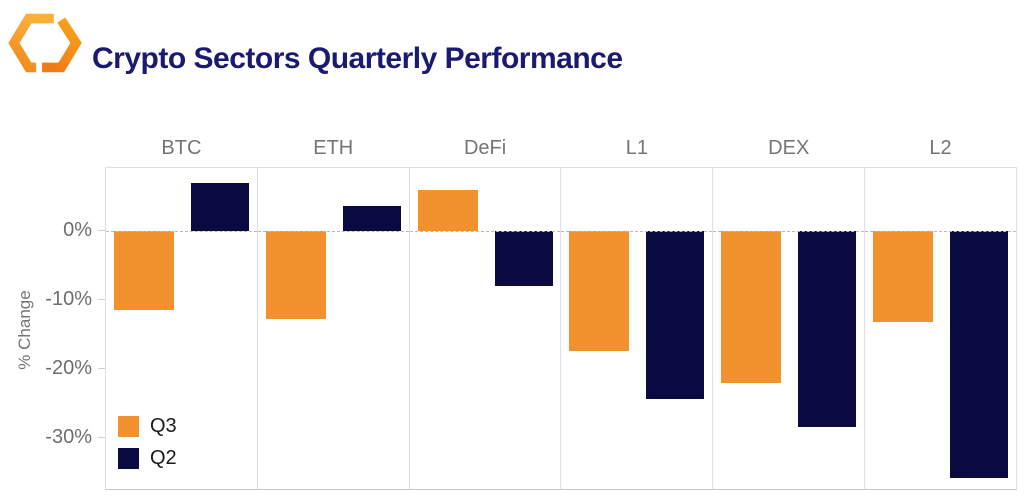 Image resolution: width=1031 pixels, height=497 pixels. What do you see at coordinates (144, 270) in the screenshot?
I see `bar-q3-btc` at bounding box center [144, 270].